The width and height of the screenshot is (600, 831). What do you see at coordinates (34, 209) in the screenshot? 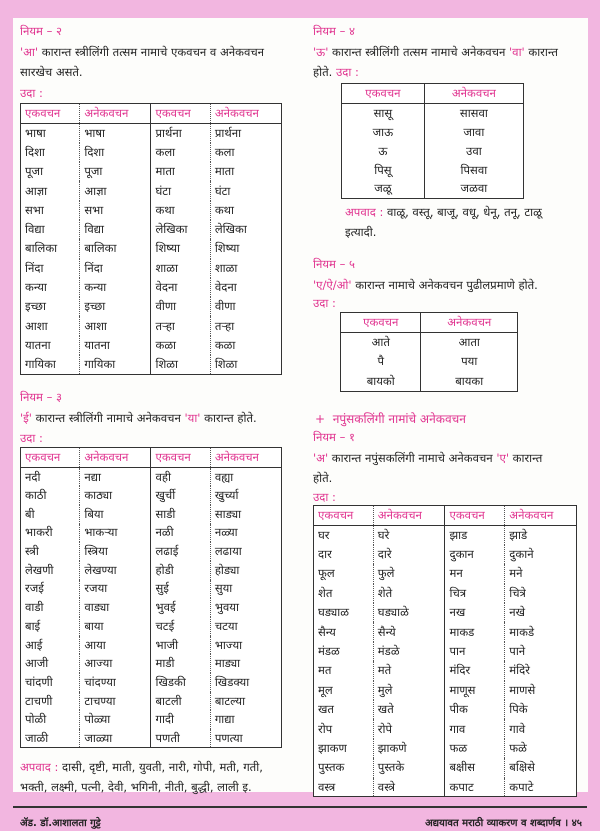
I see `singular-cell: सभा` at bounding box center [34, 209].